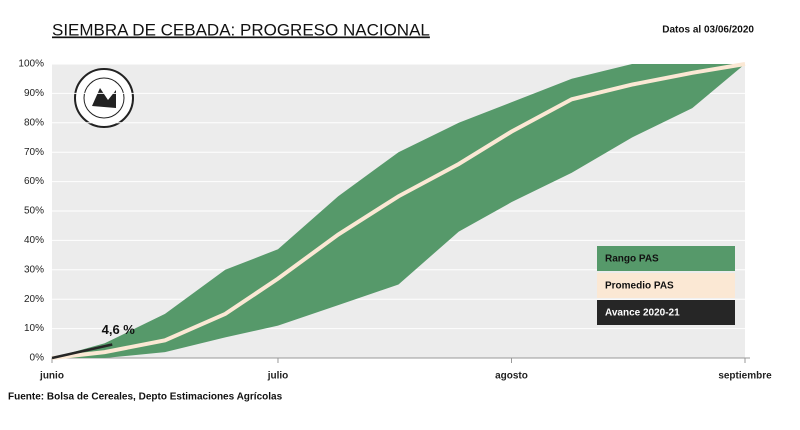 Image resolution: width=800 pixels, height=430 pixels. What do you see at coordinates (31, 64) in the screenshot?
I see `y-tick-label: 100%` at bounding box center [31, 64].